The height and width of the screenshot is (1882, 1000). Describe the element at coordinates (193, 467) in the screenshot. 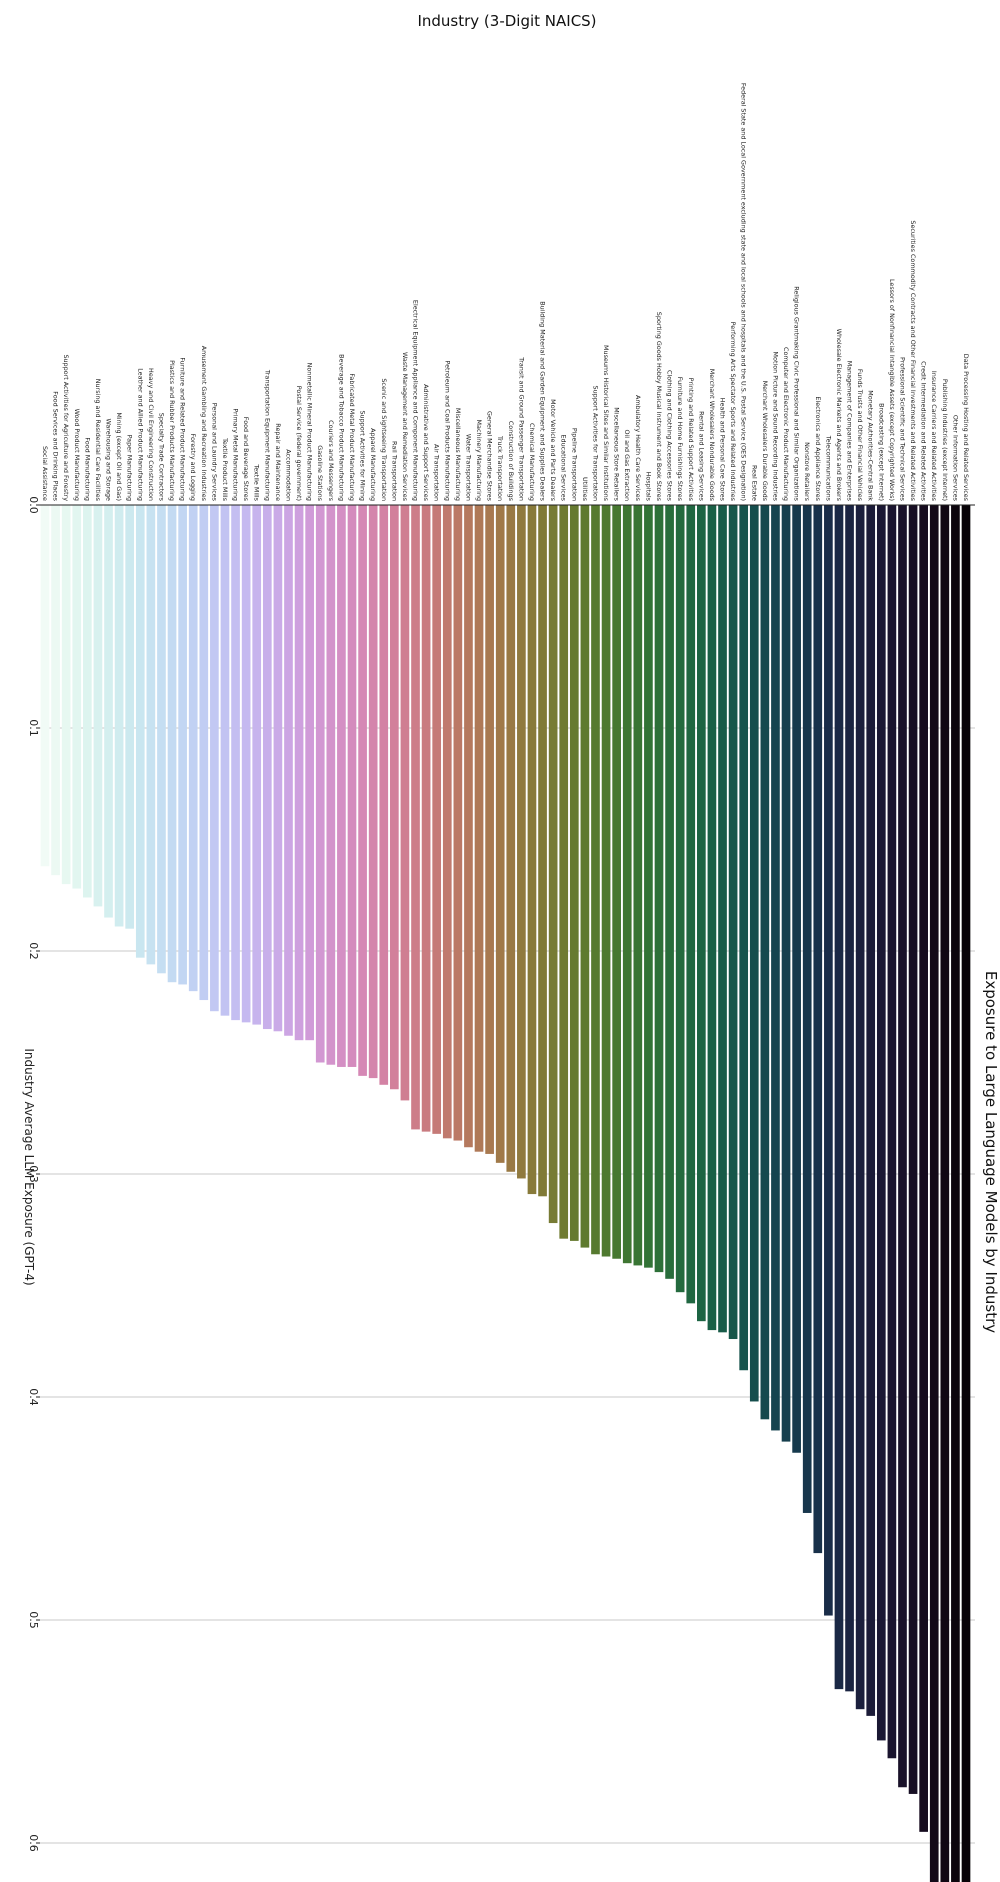

I see `category-label: Forestry and Logging` at that location.